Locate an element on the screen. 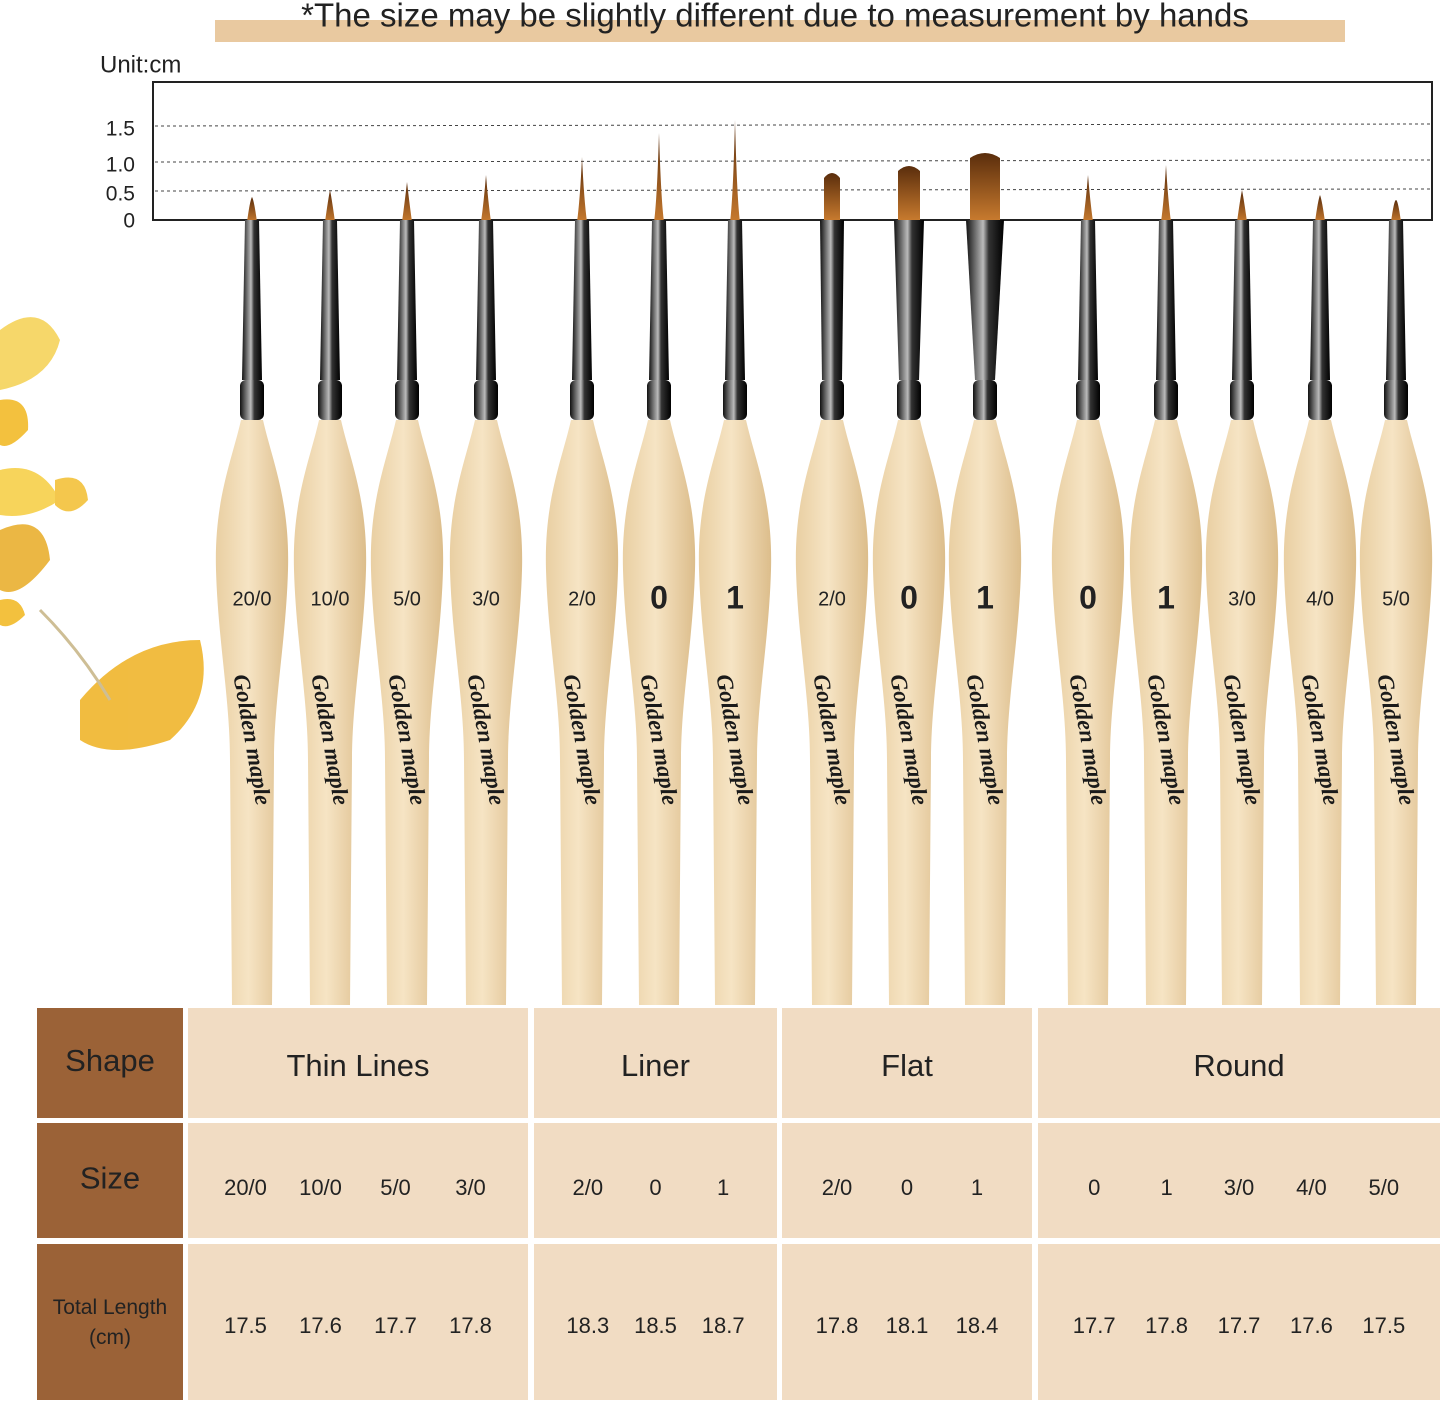 This screenshot has height=1402, width=1445. row-header: Total Length (cm) is located at coordinates (110, 1322).